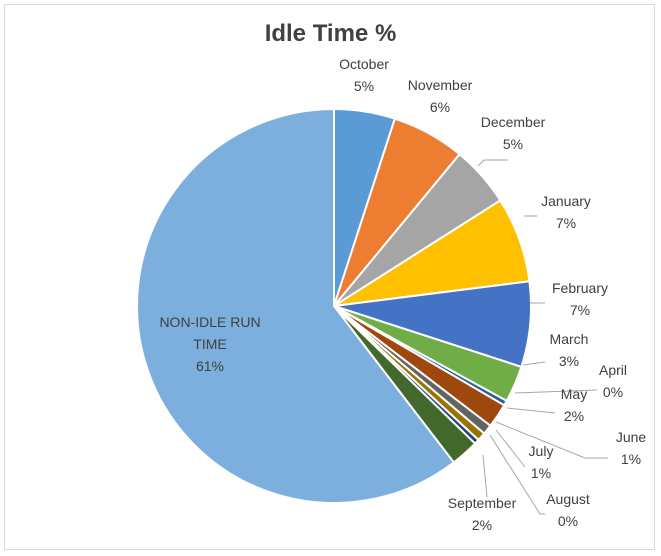 The width and height of the screenshot is (661, 556). Describe the element at coordinates (613, 381) in the screenshot. I see `data-label-april: April 0%` at that location.